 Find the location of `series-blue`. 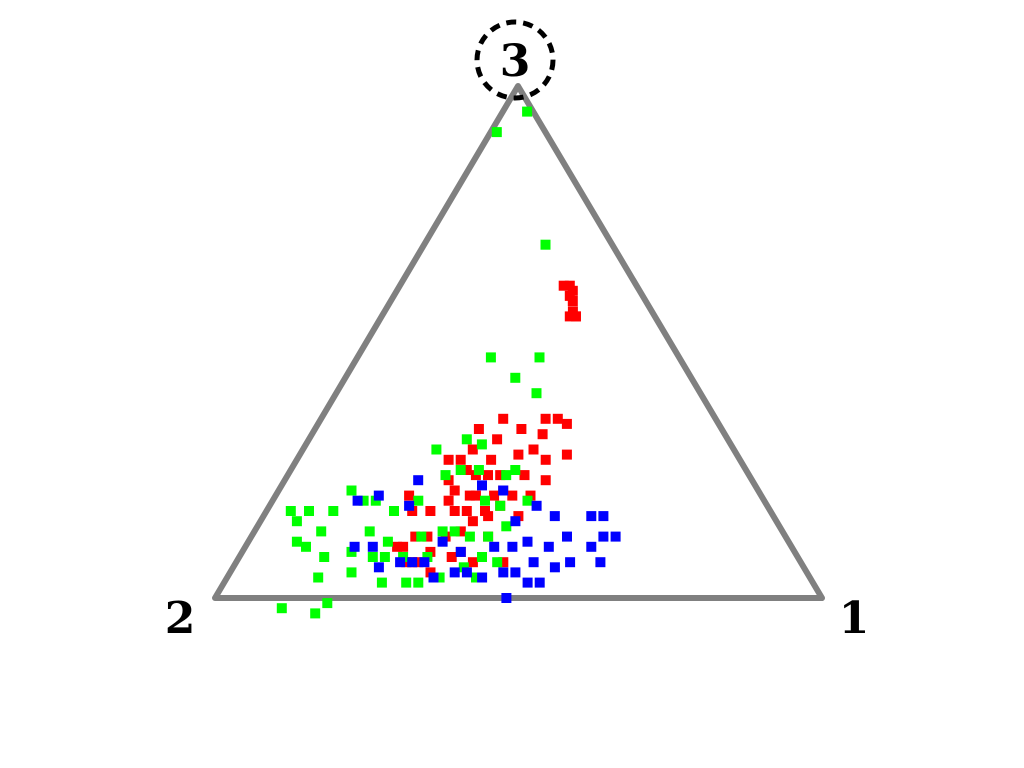

series-blue is located at coordinates (485, 539).